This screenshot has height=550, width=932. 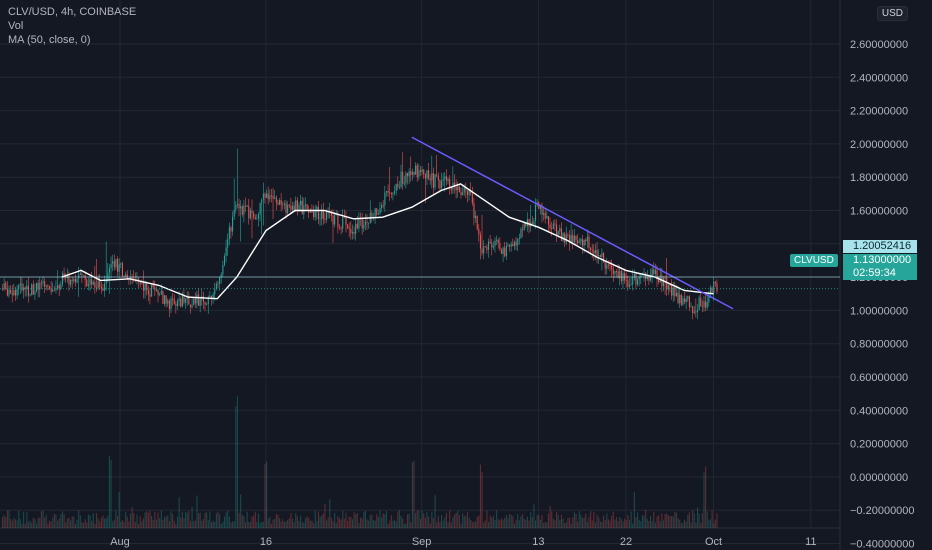 What do you see at coordinates (879, 445) in the screenshot?
I see `y-tick-label: 0.20000000` at bounding box center [879, 445].